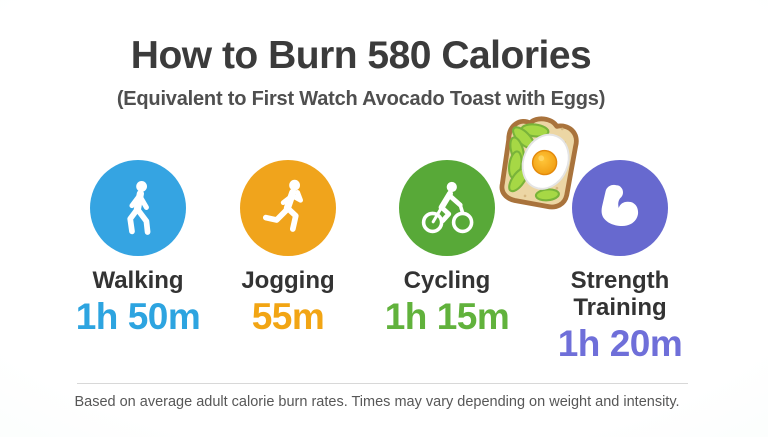  Describe the element at coordinates (288, 316) in the screenshot. I see `activity-time: 55m` at that location.